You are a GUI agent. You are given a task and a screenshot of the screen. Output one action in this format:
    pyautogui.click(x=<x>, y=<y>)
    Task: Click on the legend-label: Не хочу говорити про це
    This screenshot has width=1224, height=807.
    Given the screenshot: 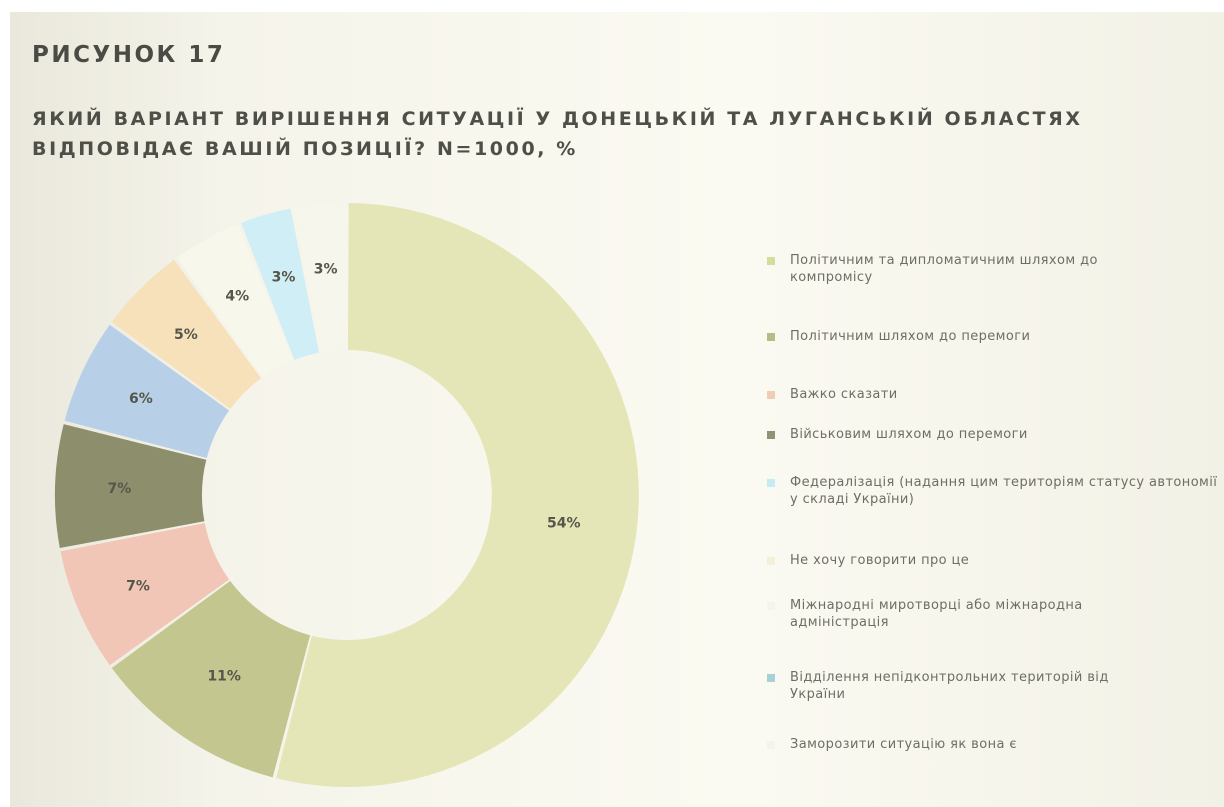 What is the action you would take?
    pyautogui.click(x=880, y=560)
    